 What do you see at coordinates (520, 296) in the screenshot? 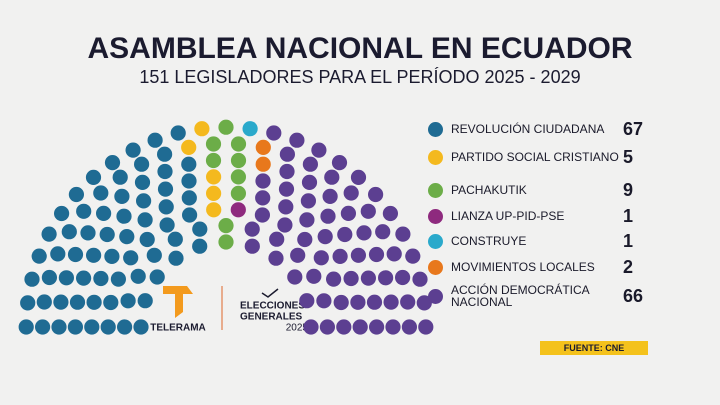
I see `legend-label: ACCIÓN DEMOCRÁTICA NACIONAL` at bounding box center [520, 296].